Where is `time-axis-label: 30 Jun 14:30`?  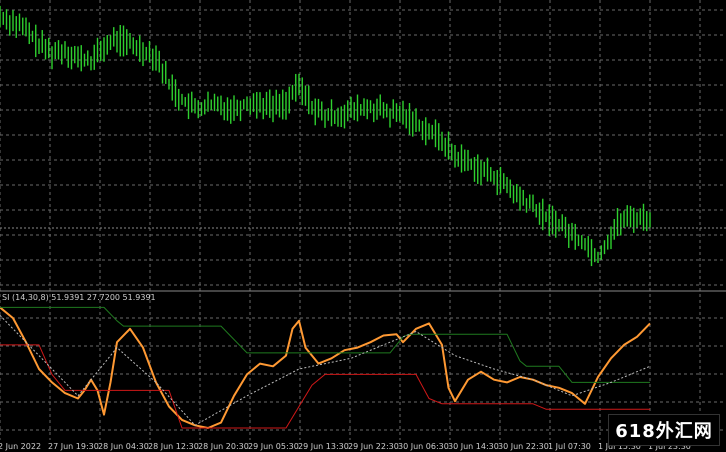
time-axis-label: 30 Jun 14:30 is located at coordinates (473, 446).